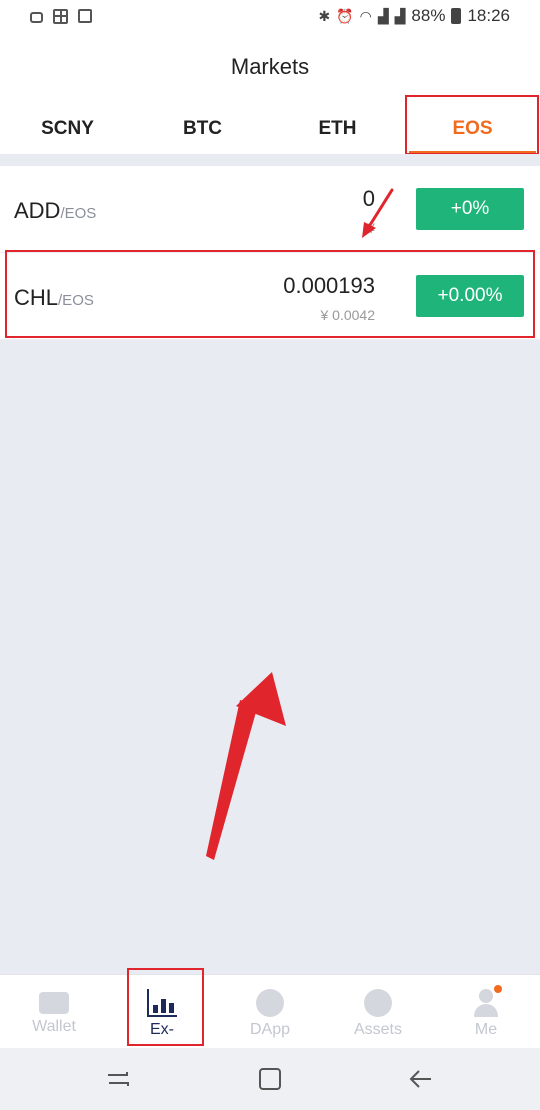  What do you see at coordinates (428, 15) in the screenshot?
I see `battery-percent: 88%` at bounding box center [428, 15].